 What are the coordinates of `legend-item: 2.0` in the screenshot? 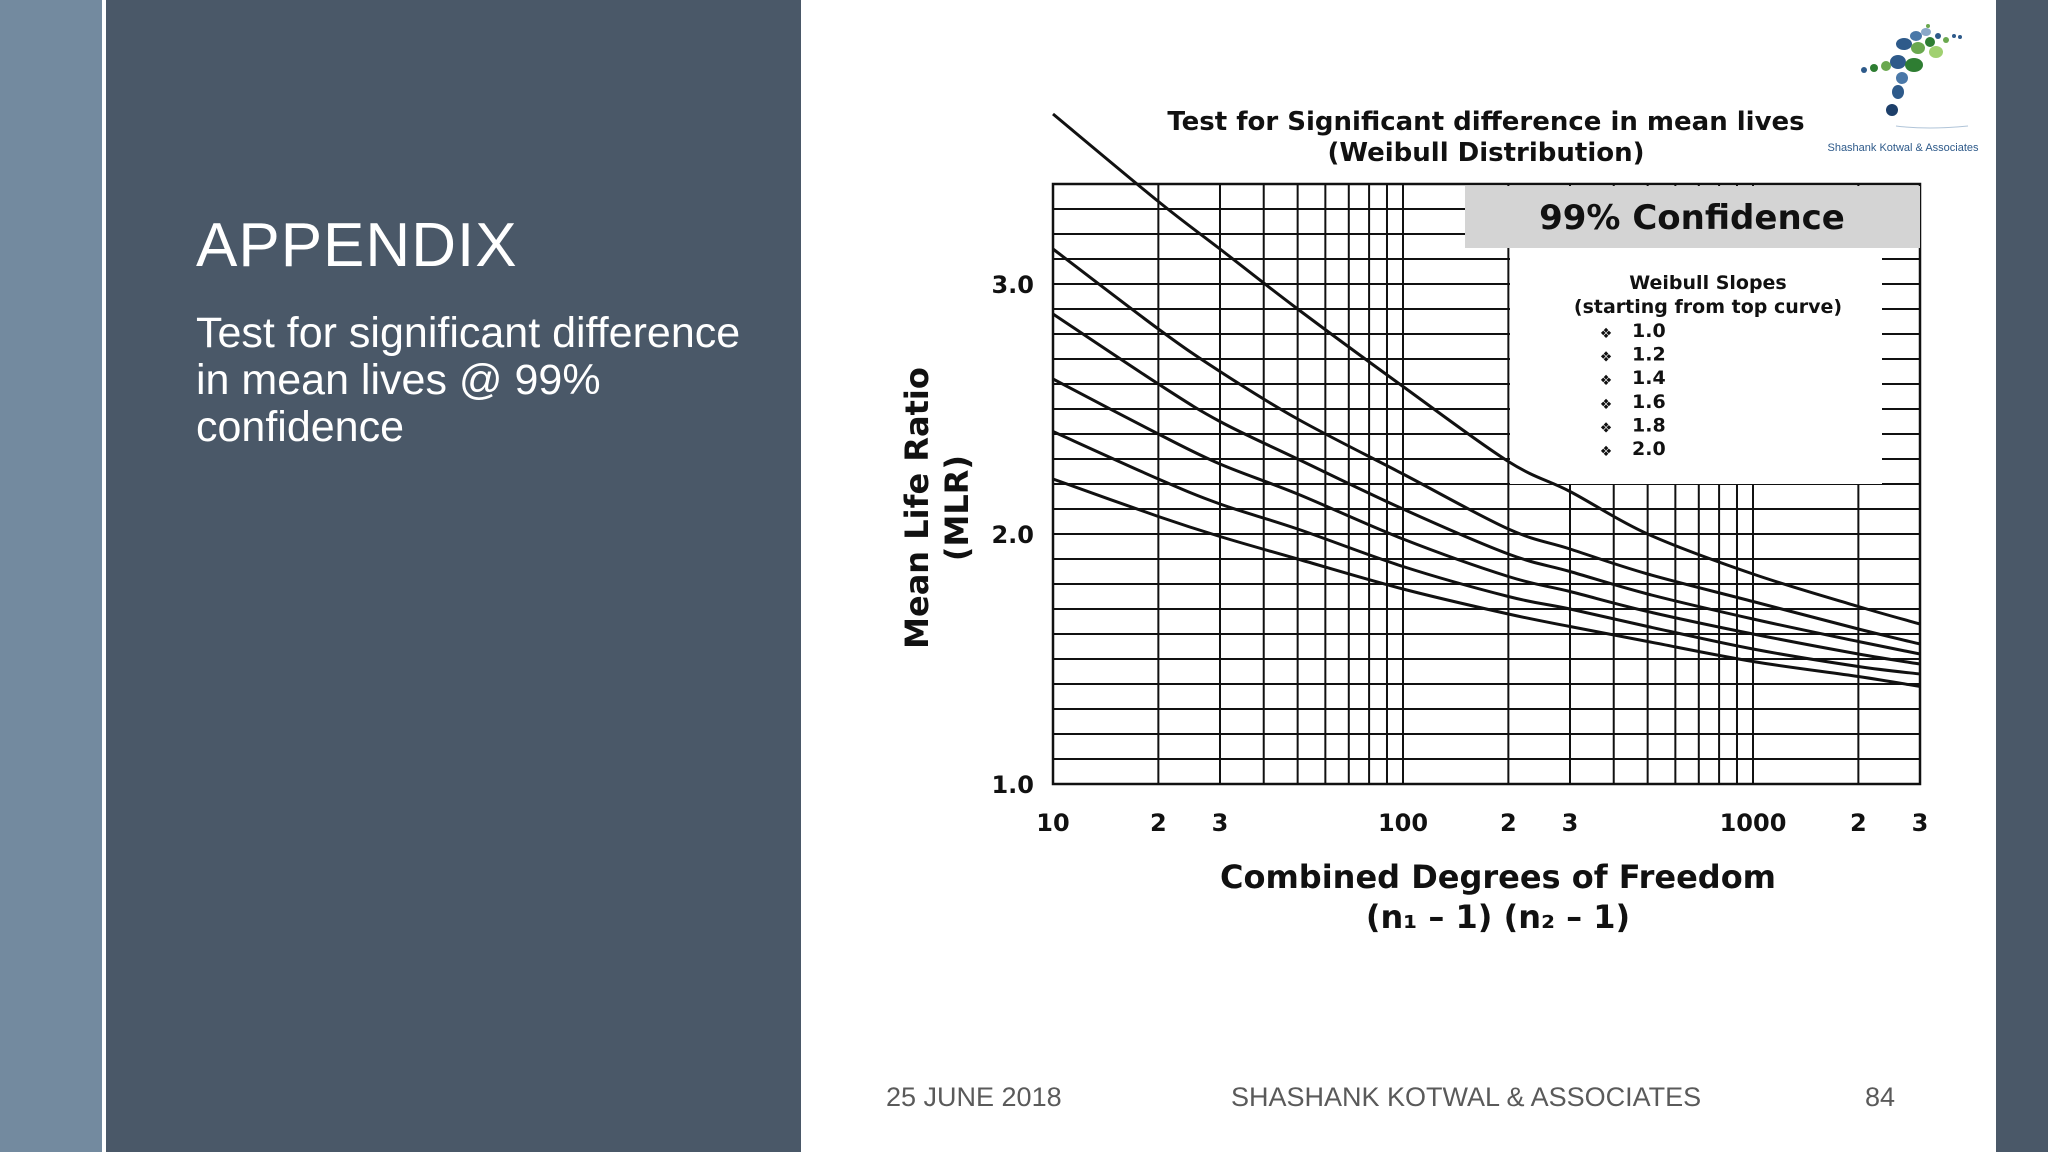 It's located at (1649, 449).